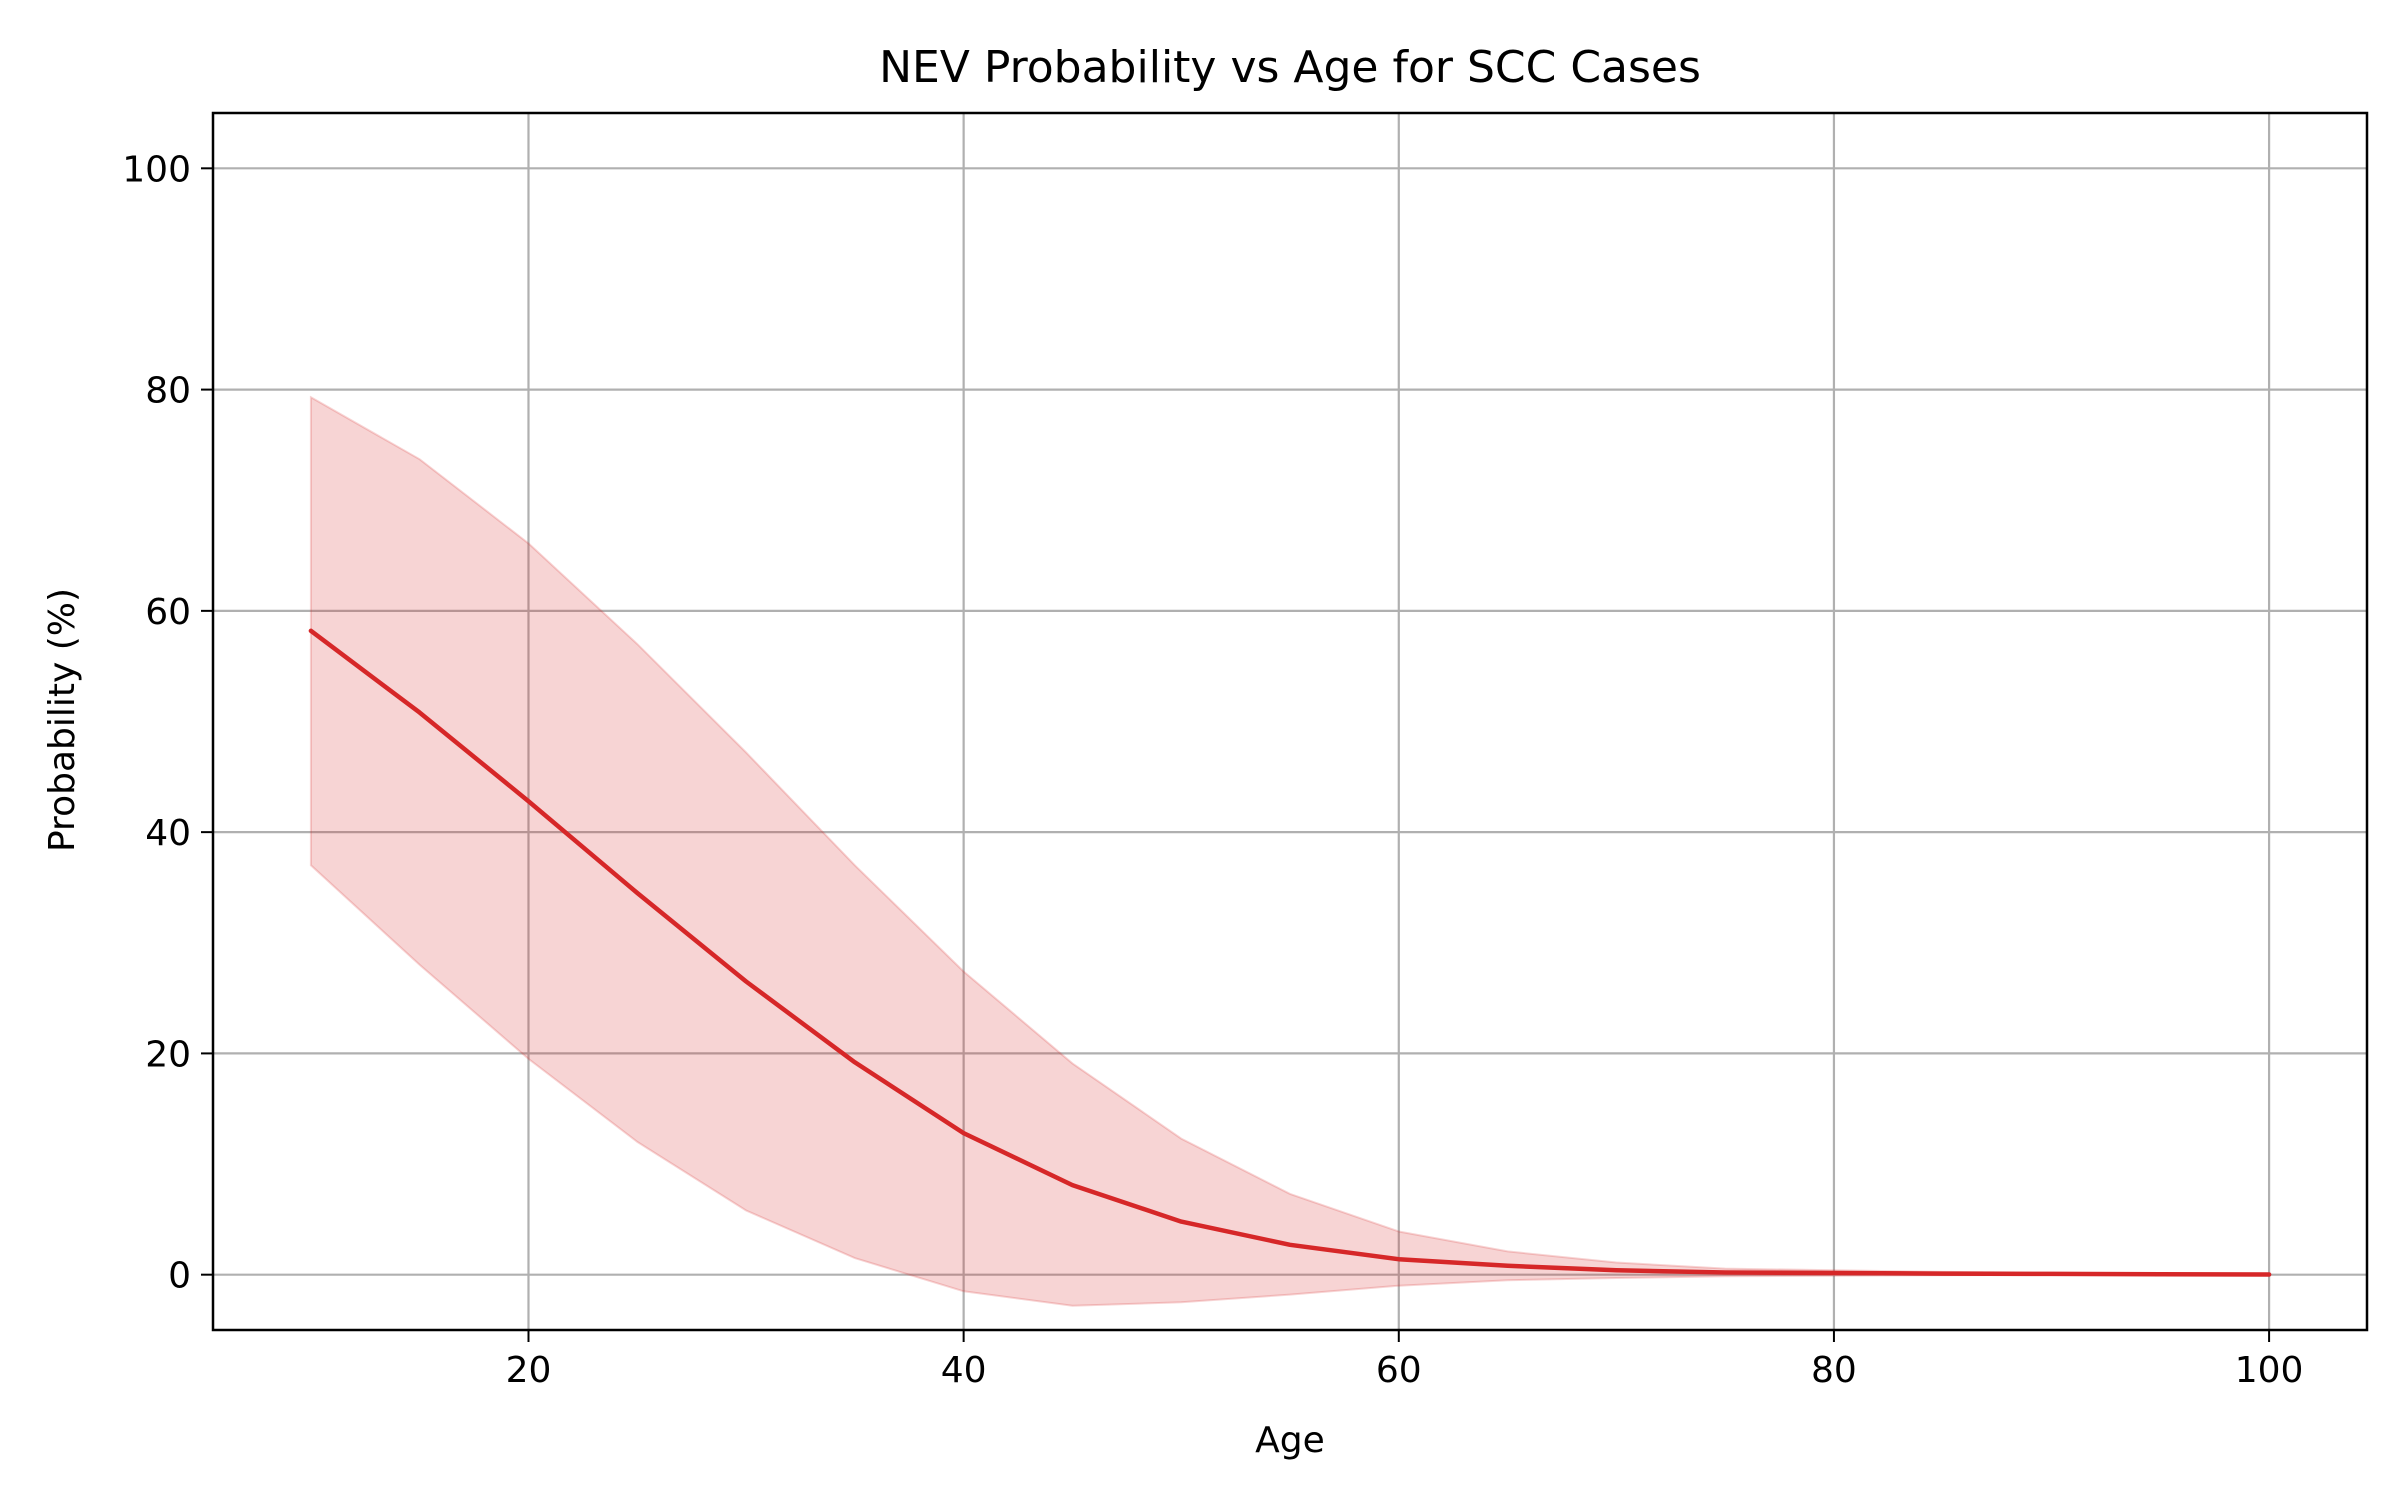 The height and width of the screenshot is (1500, 2400). Describe the element at coordinates (964, 1370) in the screenshot. I see `x-tick-label: 40` at that location.